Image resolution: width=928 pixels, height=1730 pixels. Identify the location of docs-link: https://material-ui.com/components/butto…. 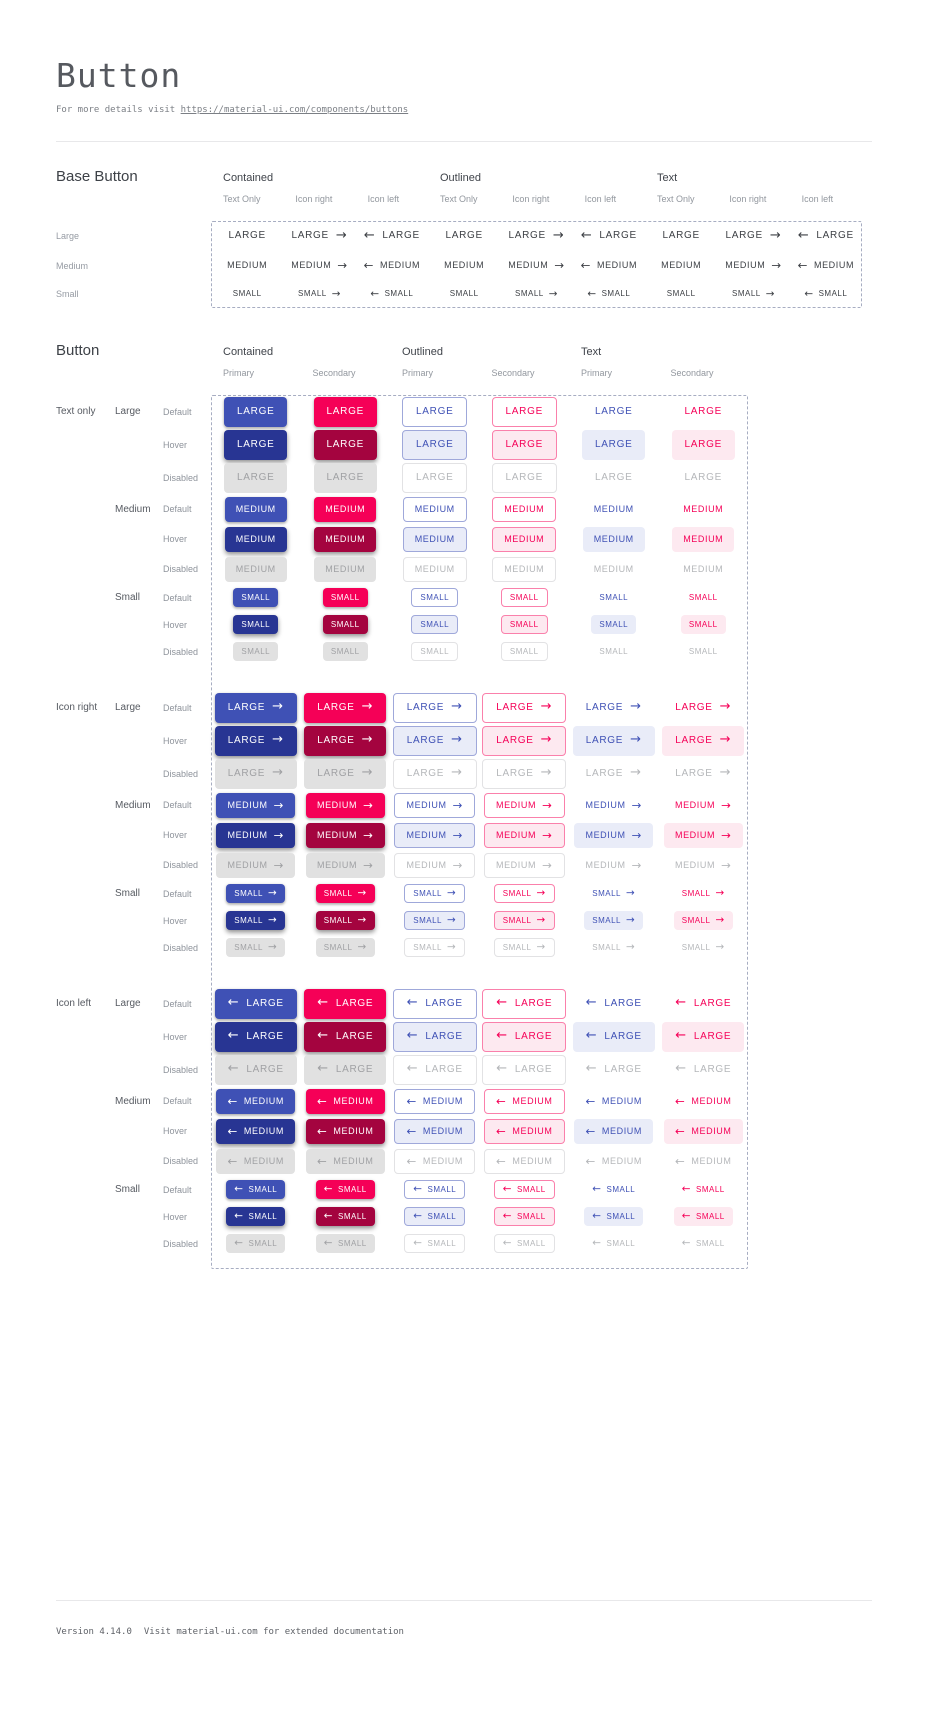
(294, 110).